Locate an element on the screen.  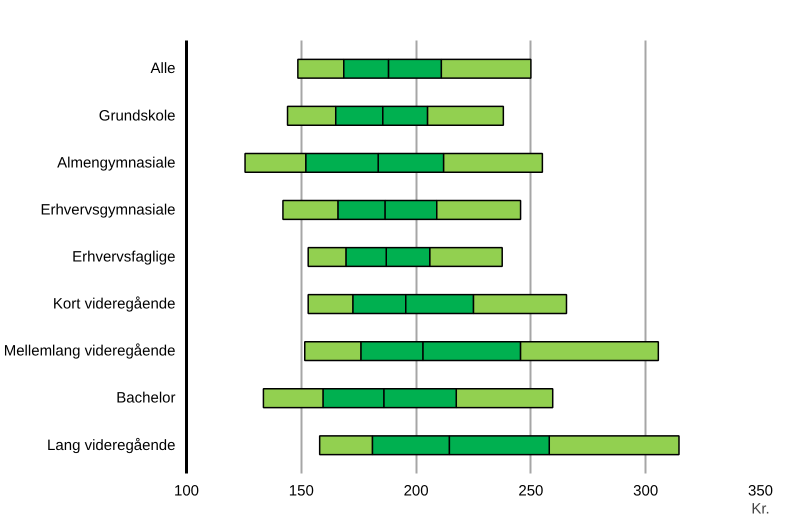
y-tick-label: Alle is located at coordinates (163, 69).